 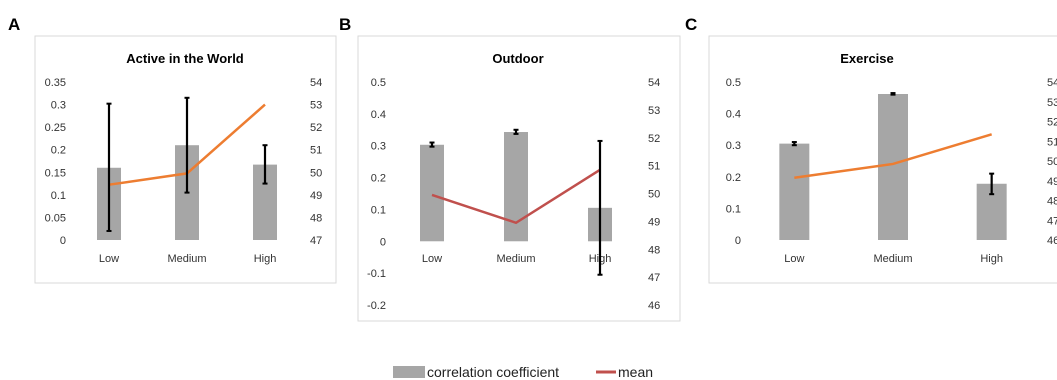 I want to click on legend-label-bar: correlation coefficient, so click(x=493, y=372).